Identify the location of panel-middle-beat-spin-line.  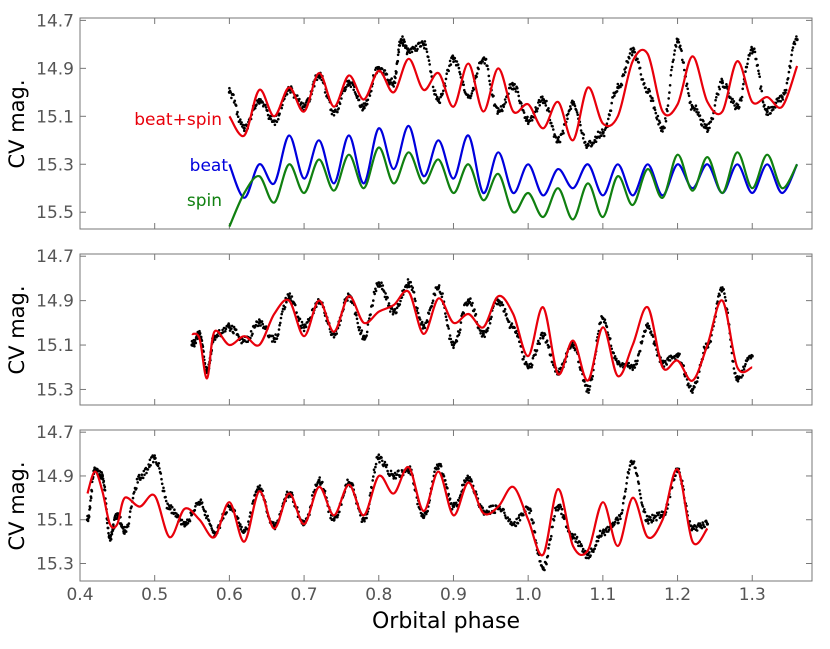
(472, 335).